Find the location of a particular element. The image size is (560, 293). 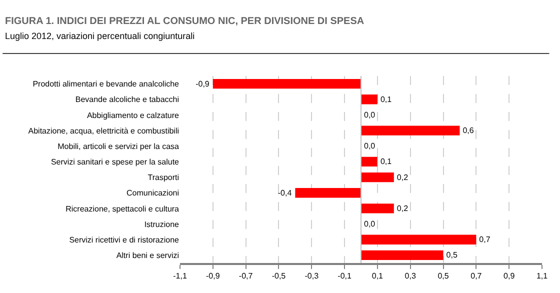

x-tick-label: -0,3 is located at coordinates (312, 276).